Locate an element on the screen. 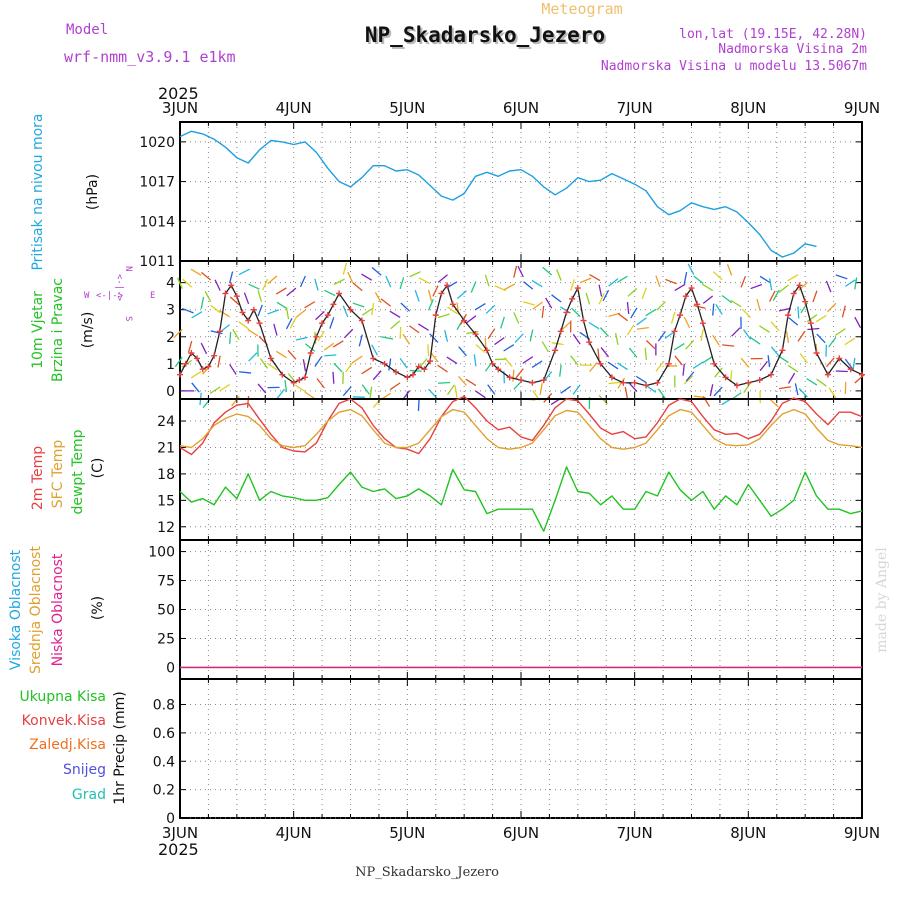 This screenshot has width=900, height=900. pressure-ytick-label: 1014 is located at coordinates (157, 222).